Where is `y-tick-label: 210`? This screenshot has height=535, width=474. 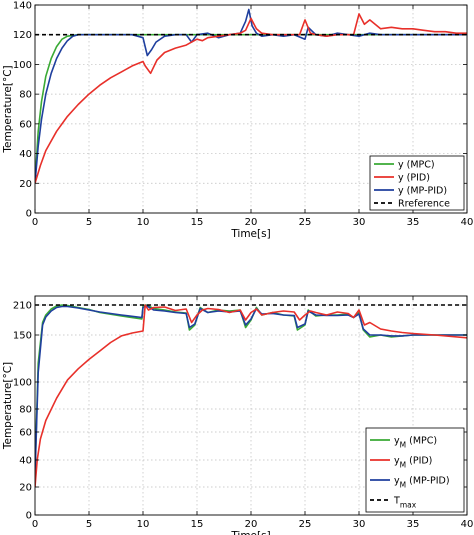 y-tick-label: 210 is located at coordinates (22, 306).